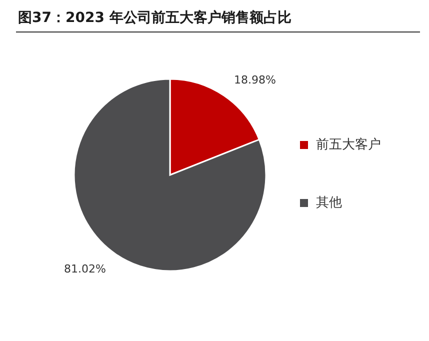 This screenshot has height=341, width=429. Describe the element at coordinates (85, 269) in the screenshot. I see `data-label: 81.02%` at that location.